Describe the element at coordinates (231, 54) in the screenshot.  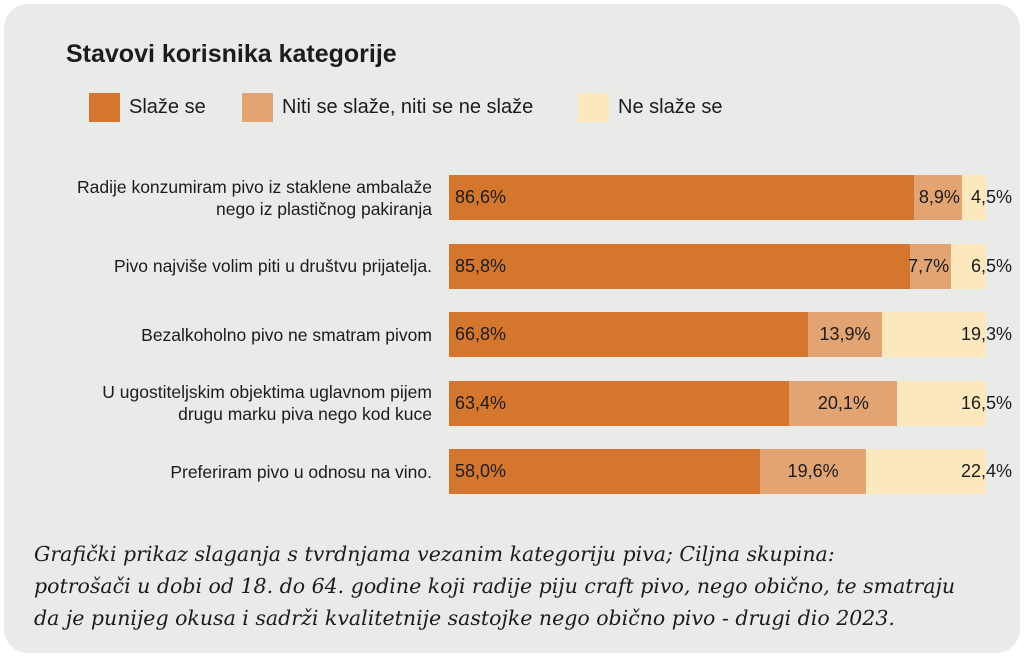
I see `chart-title: Stavovi korisnika kategorije` at that location.